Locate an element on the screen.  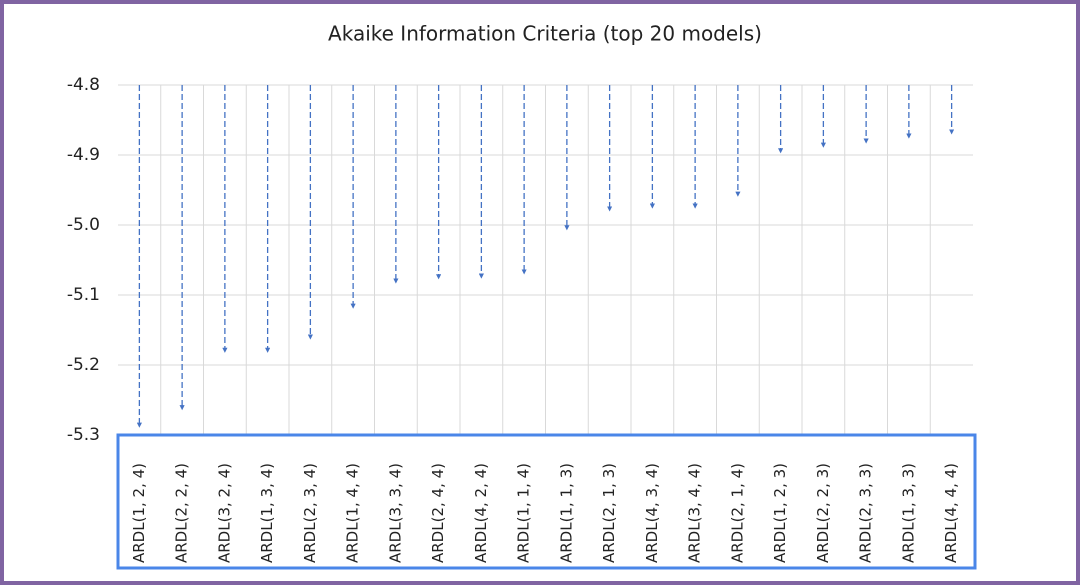
y-tick-label: -5.1 is located at coordinates (83, 295).